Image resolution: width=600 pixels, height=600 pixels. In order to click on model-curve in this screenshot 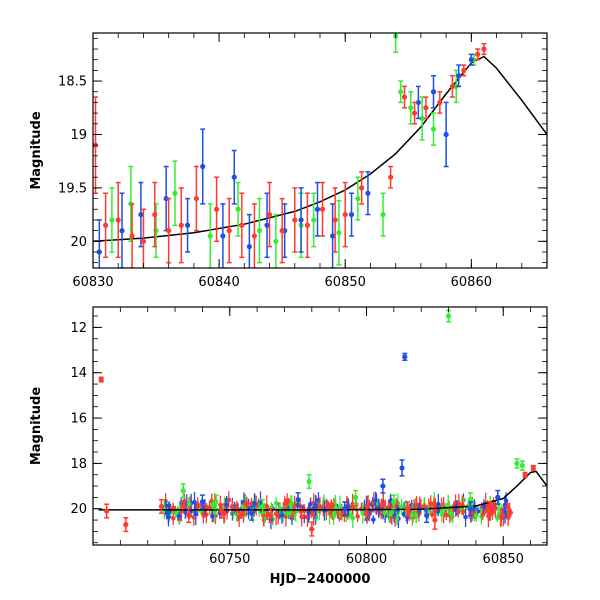, I will do `click(322, 490)`.